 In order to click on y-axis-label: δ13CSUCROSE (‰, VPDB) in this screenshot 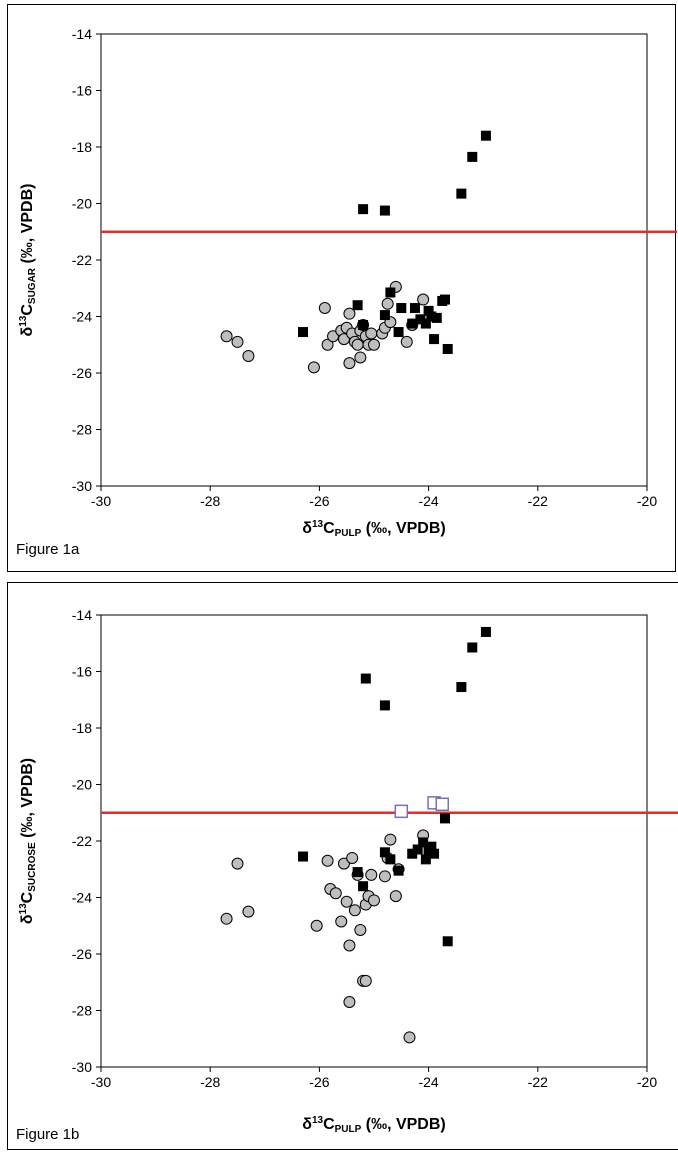, I will do `click(28, 841)`.